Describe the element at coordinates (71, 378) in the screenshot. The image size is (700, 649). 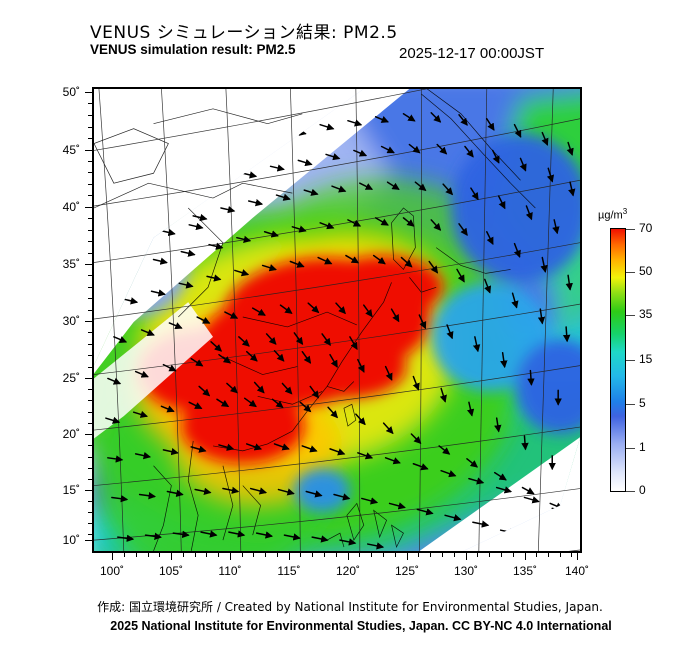
I see `y-tick-label: 25˚` at that location.